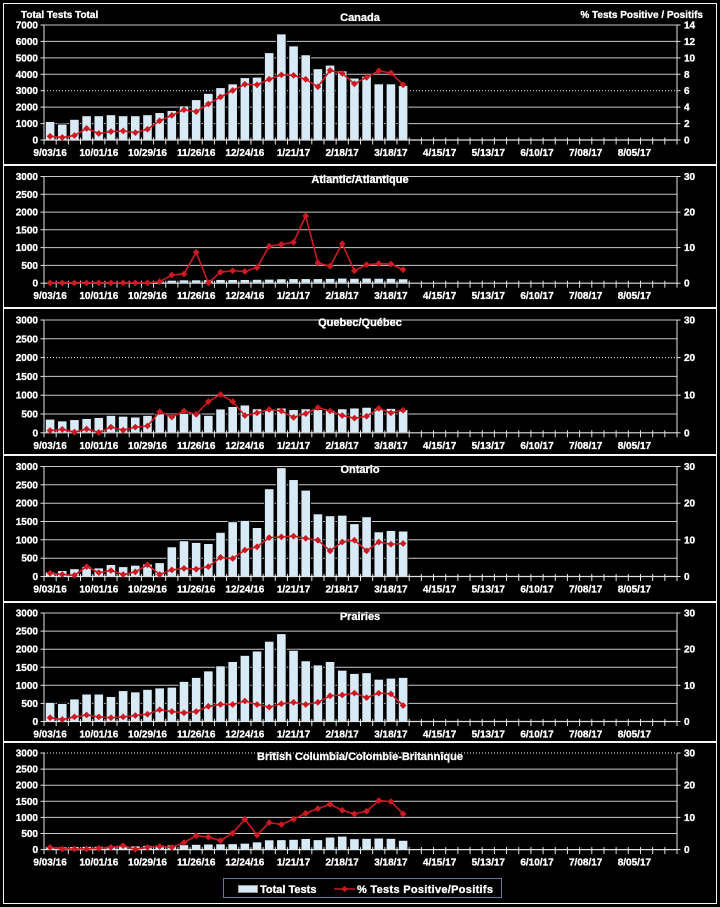 This screenshot has width=720, height=907. What do you see at coordinates (27, 195) in the screenshot?
I see `svg-text: 2500` at bounding box center [27, 195].